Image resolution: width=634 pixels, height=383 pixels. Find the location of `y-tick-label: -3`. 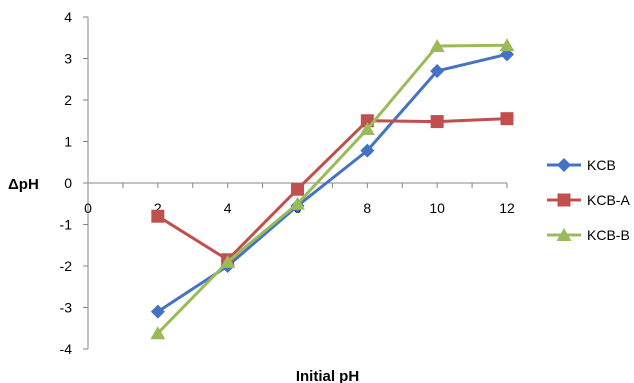

y-tick-label: -3 is located at coordinates (66, 308).